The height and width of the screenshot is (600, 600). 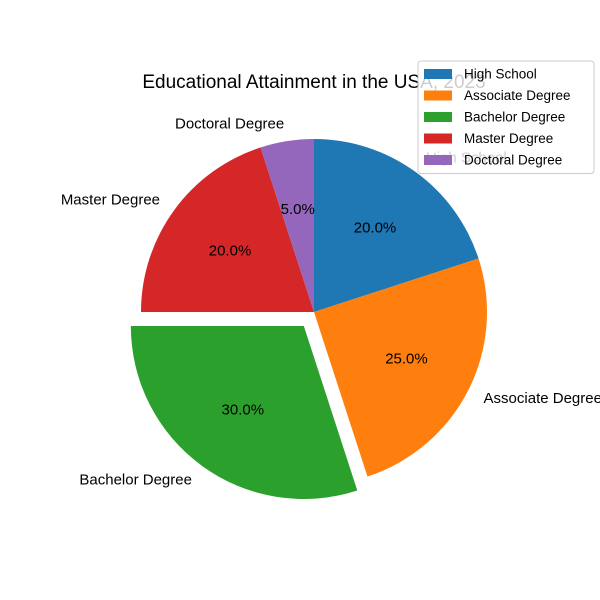 I want to click on legend-swatch-bachelor-degree, so click(x=438, y=117).